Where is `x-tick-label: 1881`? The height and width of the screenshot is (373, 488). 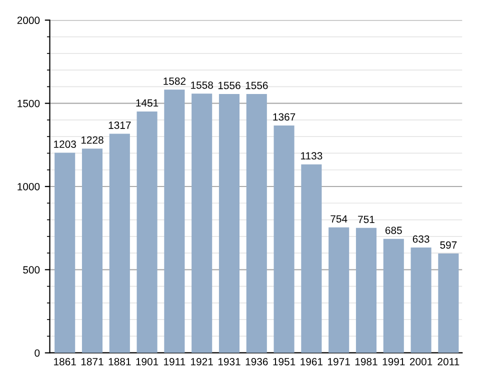 x-tick-label: 1881 is located at coordinates (119, 362).